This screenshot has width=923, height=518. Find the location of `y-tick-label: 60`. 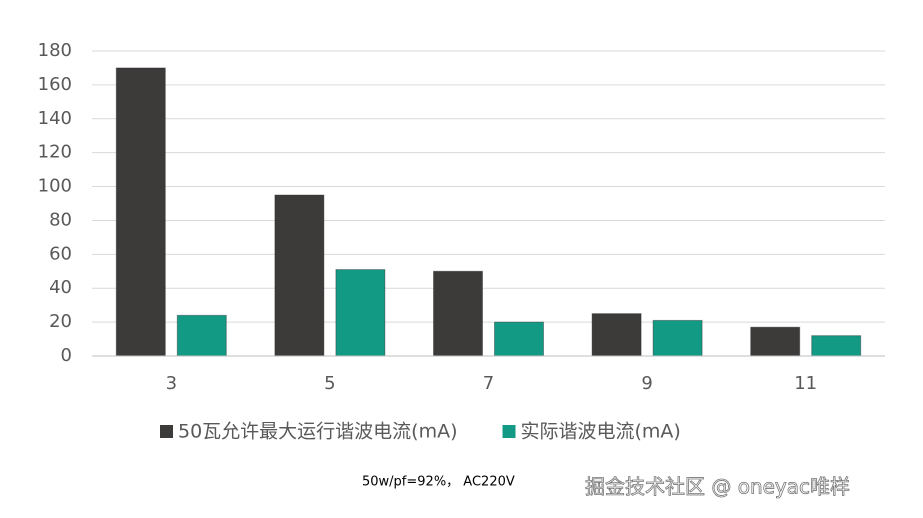

y-tick-label: 60 is located at coordinates (60, 253).